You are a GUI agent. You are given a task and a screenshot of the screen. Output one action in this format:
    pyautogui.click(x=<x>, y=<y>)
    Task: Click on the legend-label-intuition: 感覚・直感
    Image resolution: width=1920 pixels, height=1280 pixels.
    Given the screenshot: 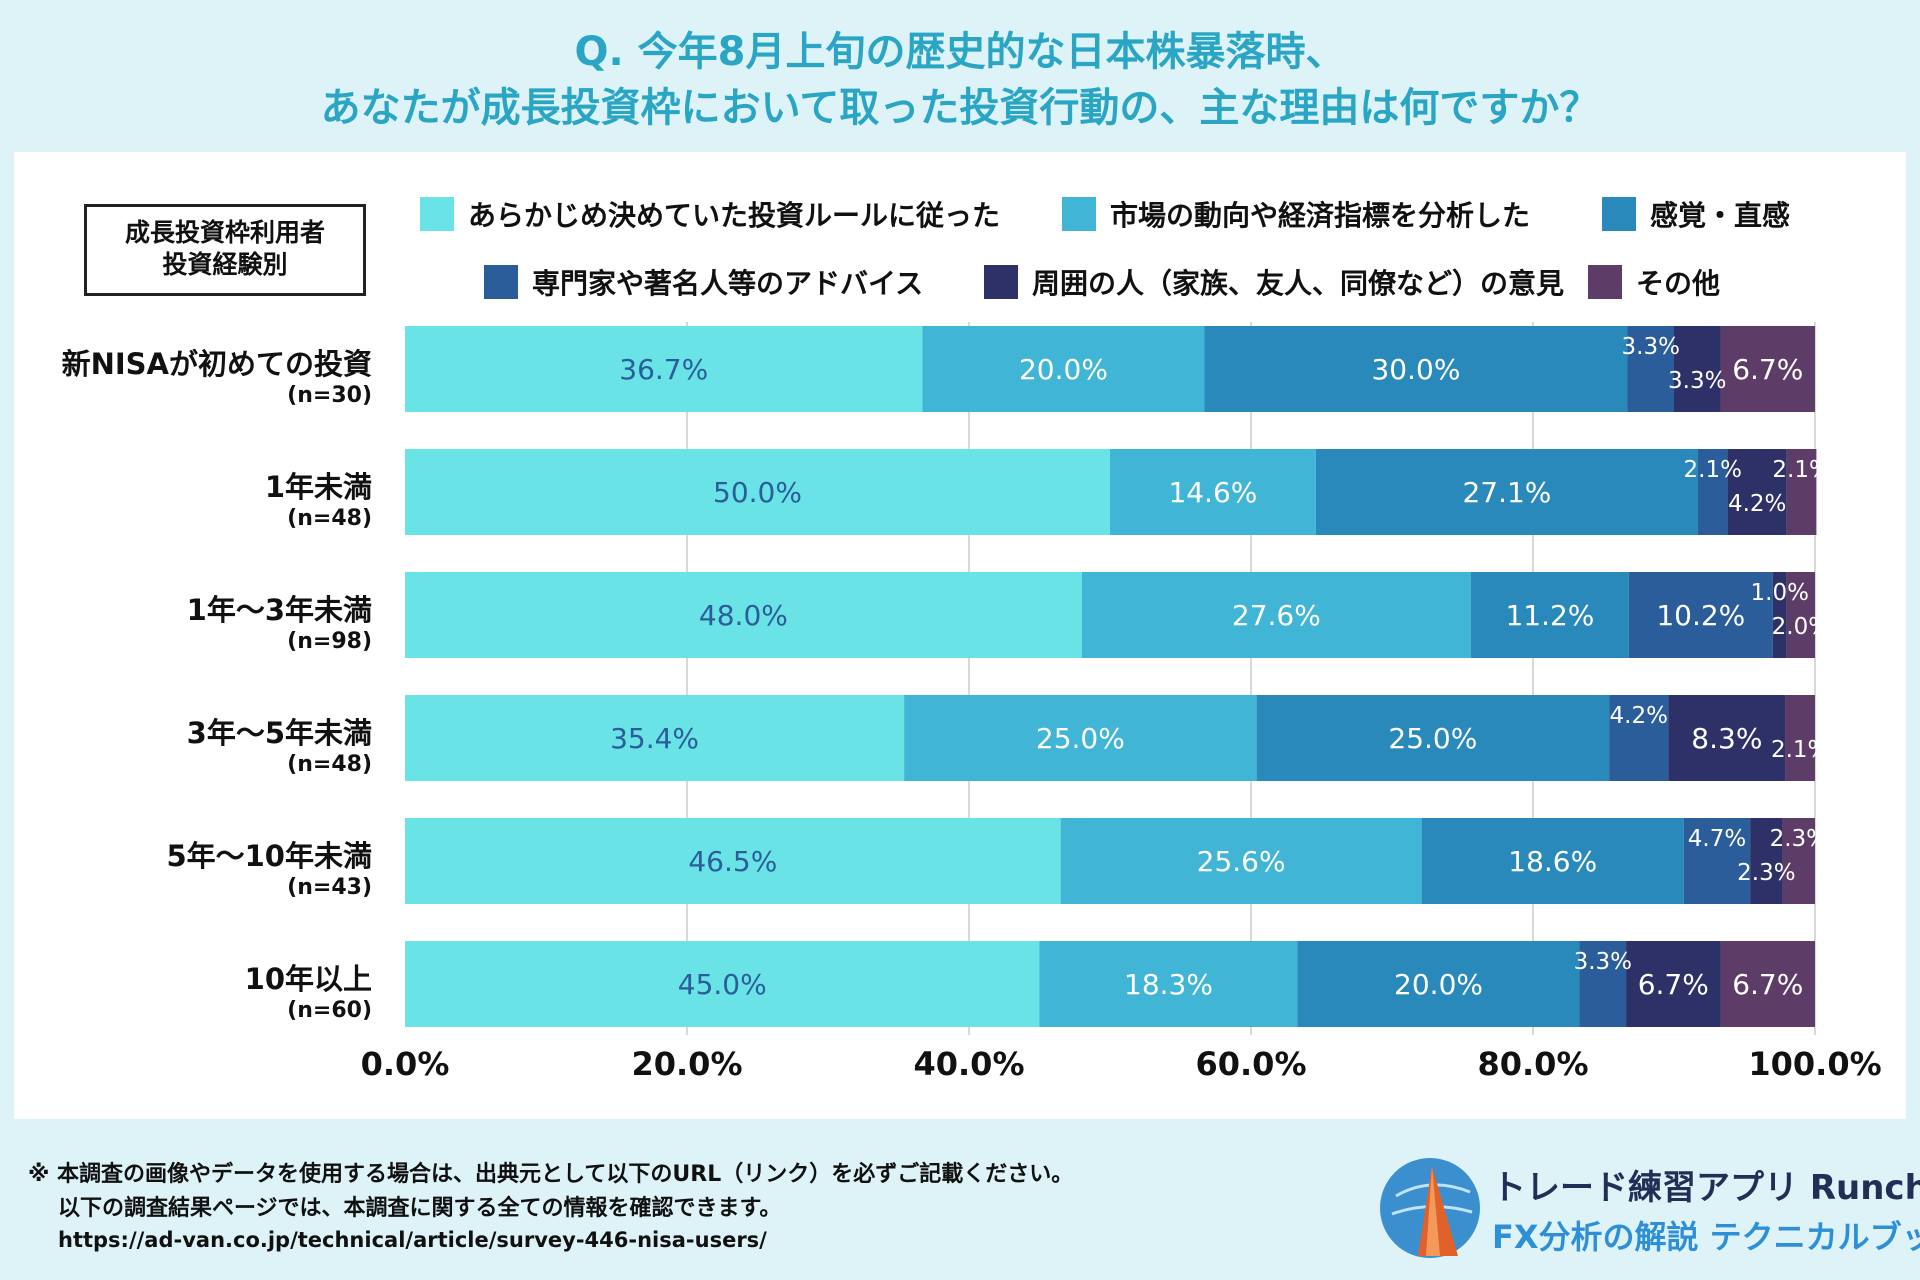 What is the action you would take?
    pyautogui.click(x=1720, y=215)
    